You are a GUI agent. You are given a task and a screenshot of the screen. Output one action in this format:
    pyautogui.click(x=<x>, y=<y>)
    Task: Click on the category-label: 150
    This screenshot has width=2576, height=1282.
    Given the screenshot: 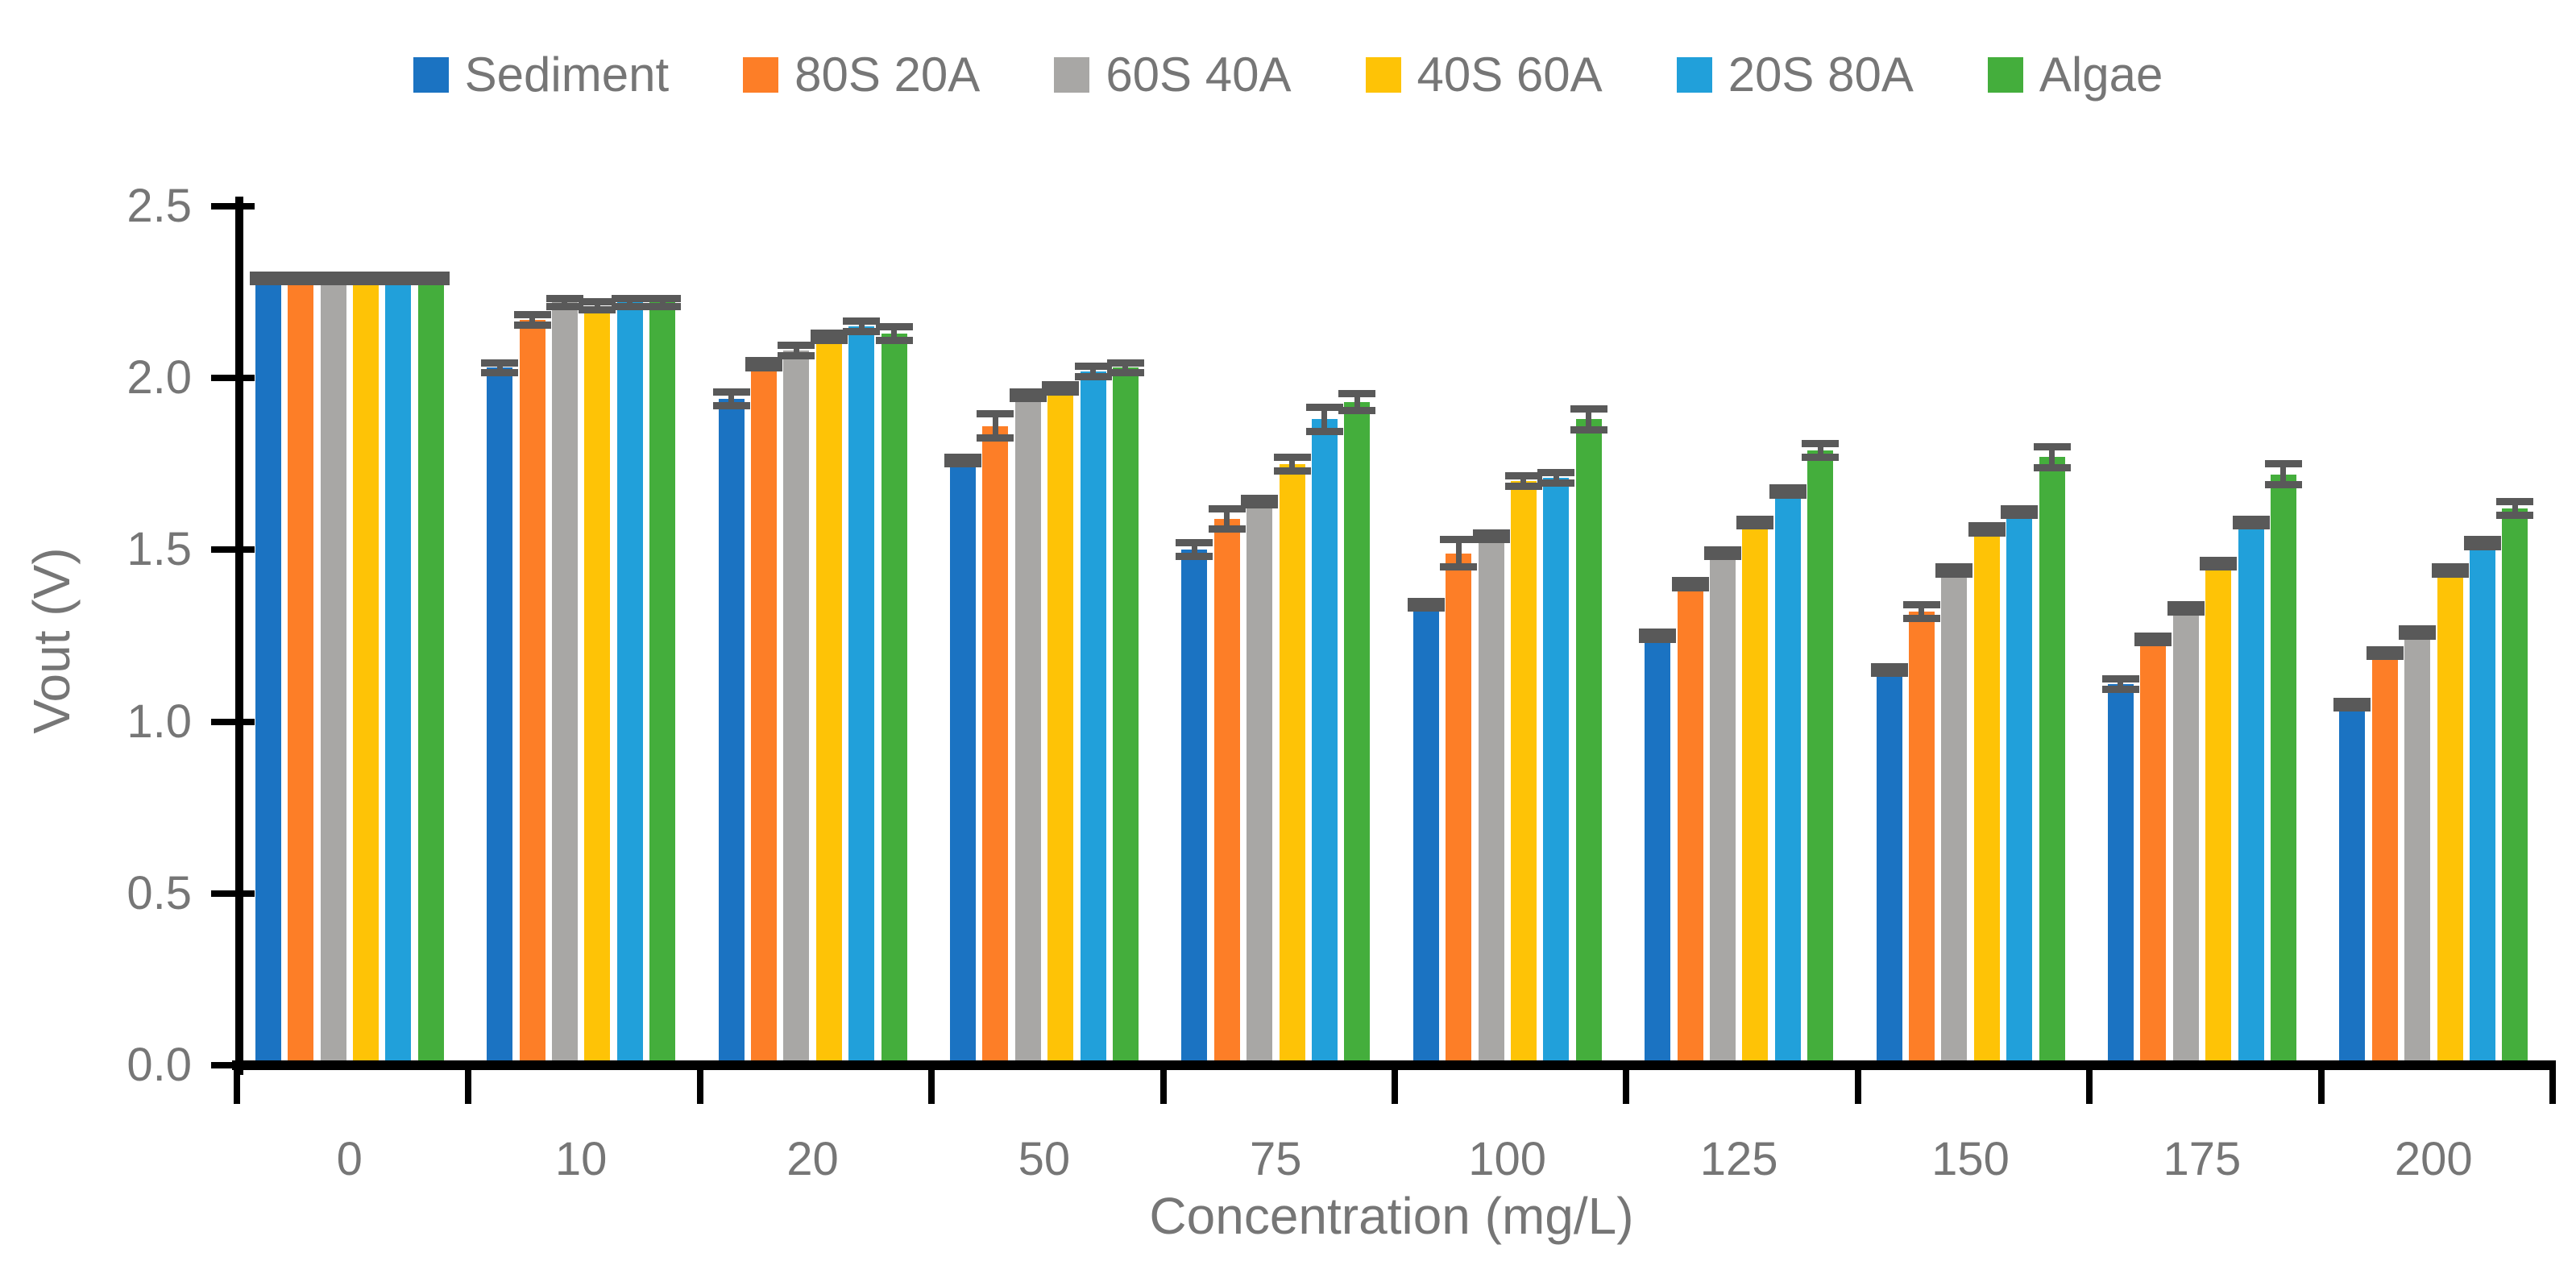 What is the action you would take?
    pyautogui.click(x=1970, y=1159)
    